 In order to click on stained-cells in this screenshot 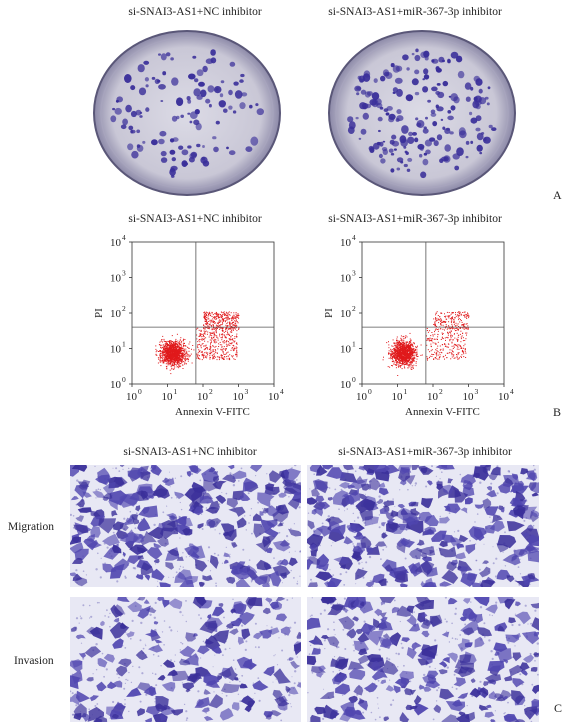, I will do `click(423, 659)`.